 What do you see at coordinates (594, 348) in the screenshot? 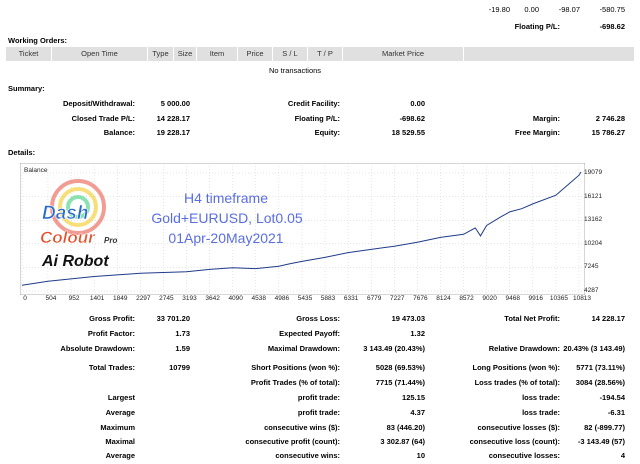
I see `relative-drawdown-value: 20.43% (3 143.49)` at bounding box center [594, 348].